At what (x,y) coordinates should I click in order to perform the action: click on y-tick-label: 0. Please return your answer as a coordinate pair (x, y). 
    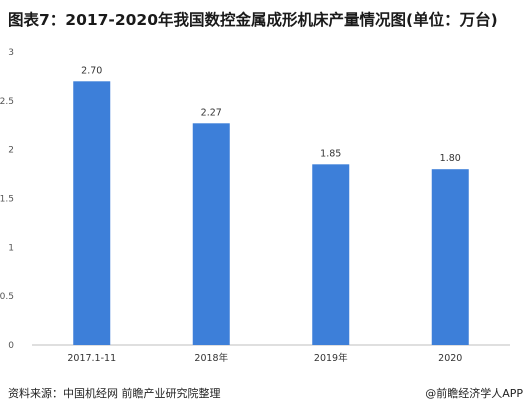
    Looking at the image, I should click on (11, 346).